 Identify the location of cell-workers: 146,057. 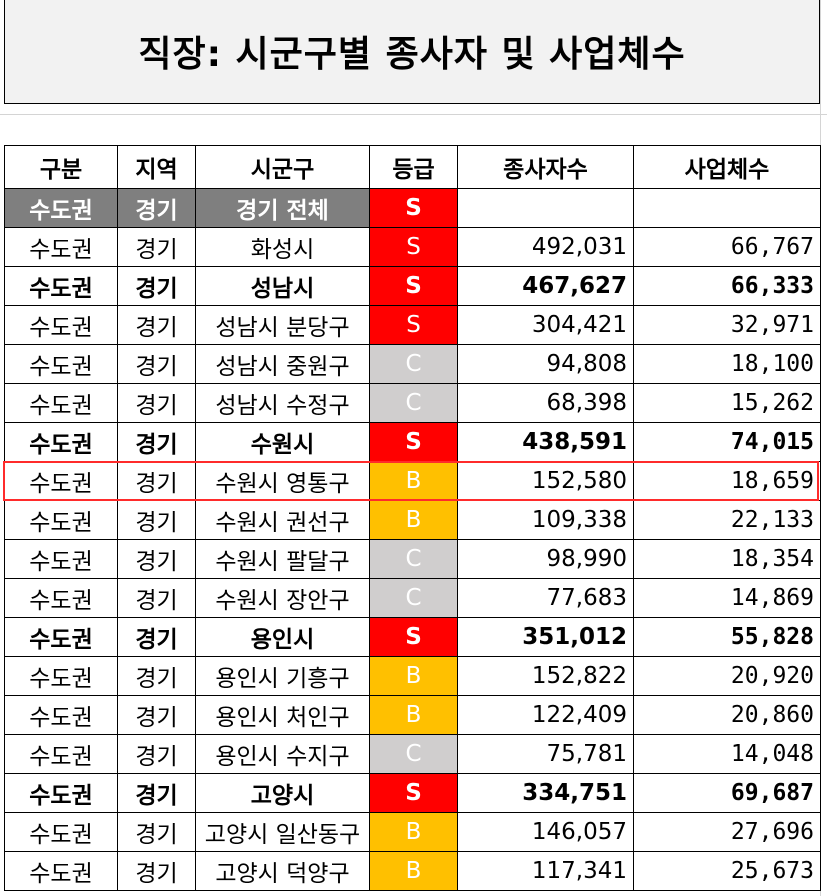
(545, 832).